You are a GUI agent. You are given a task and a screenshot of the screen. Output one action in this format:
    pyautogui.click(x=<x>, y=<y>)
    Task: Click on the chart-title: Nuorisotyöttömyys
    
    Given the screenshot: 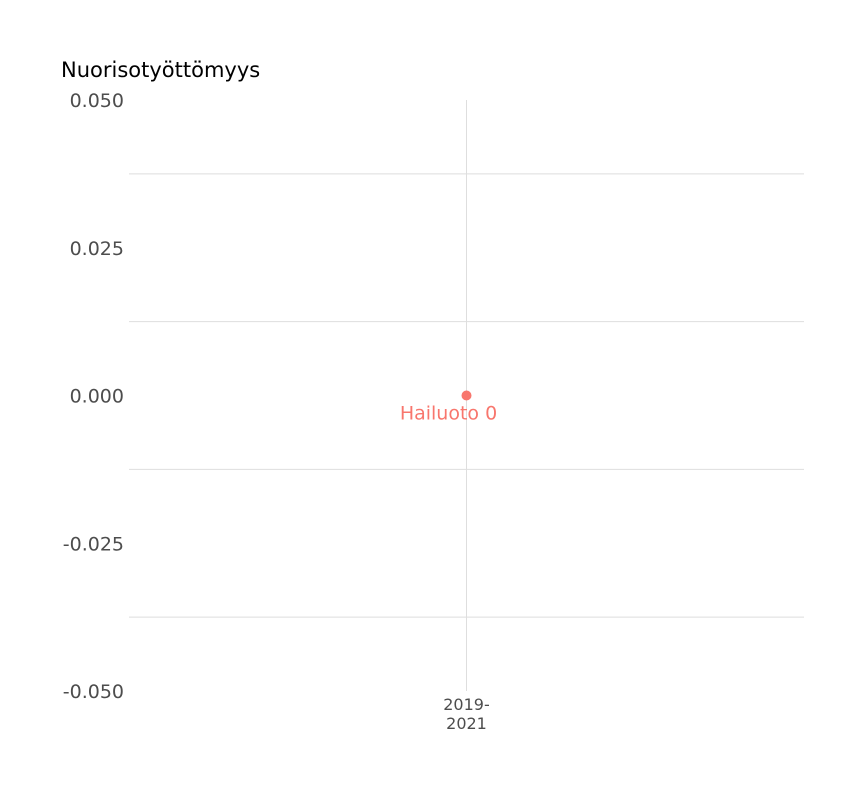 What is the action you would take?
    pyautogui.click(x=160, y=70)
    